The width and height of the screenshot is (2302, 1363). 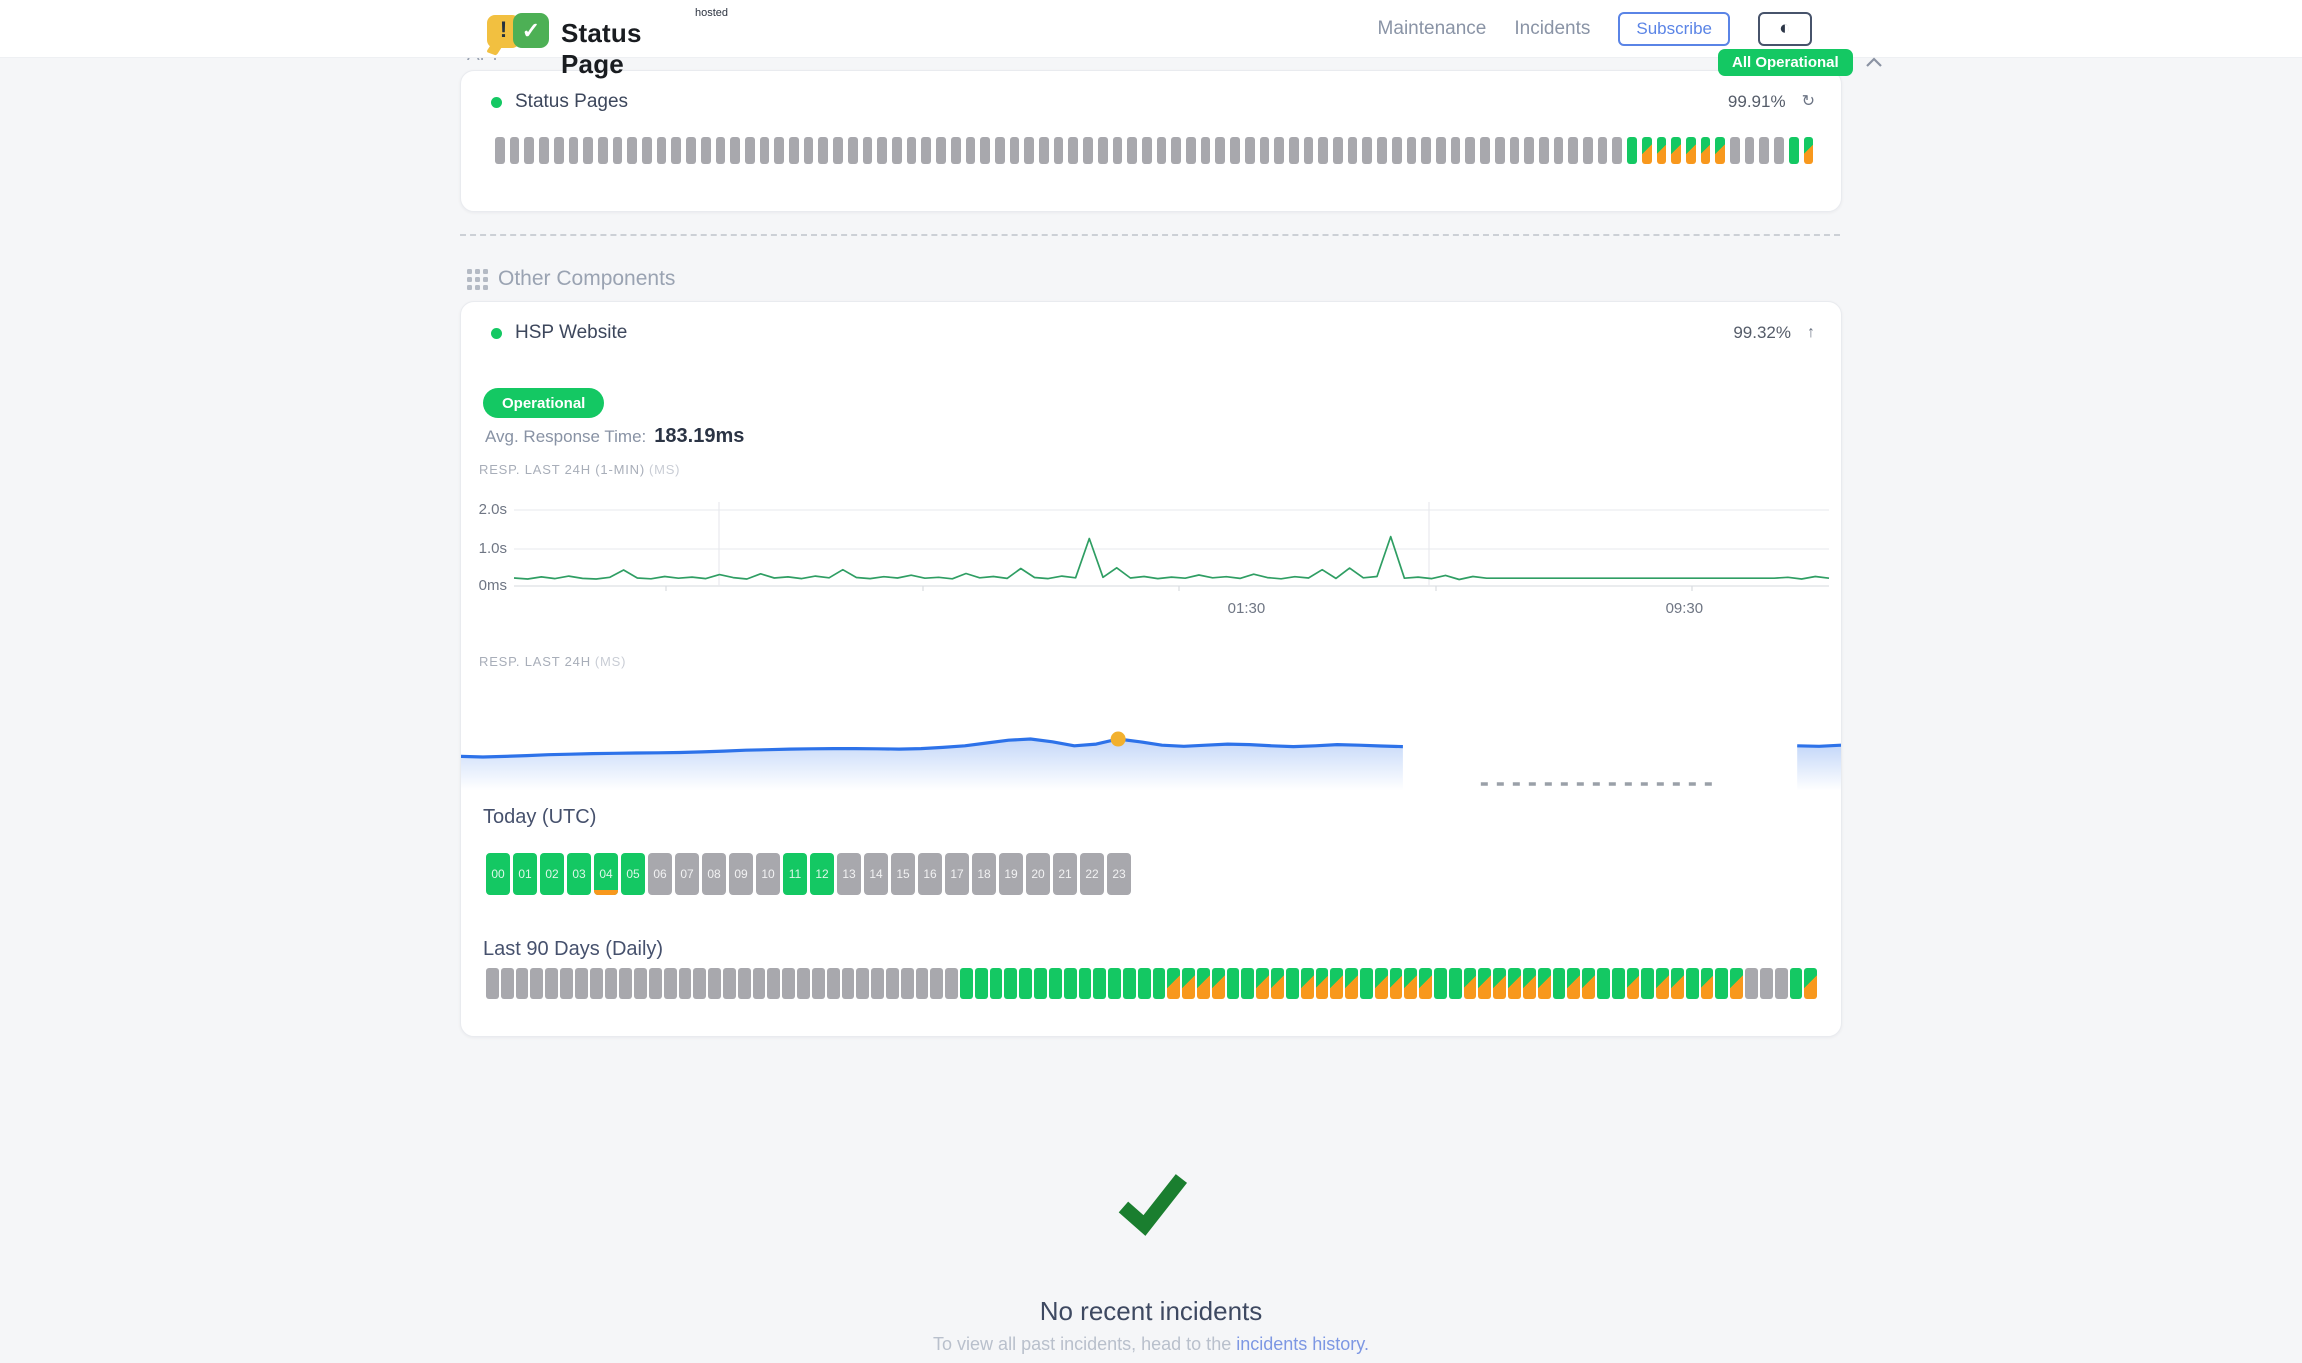 I want to click on hour-block: 10, so click(x=768, y=874).